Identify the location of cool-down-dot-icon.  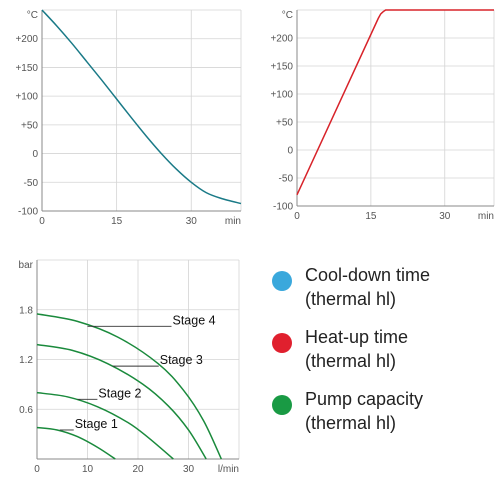
(282, 281).